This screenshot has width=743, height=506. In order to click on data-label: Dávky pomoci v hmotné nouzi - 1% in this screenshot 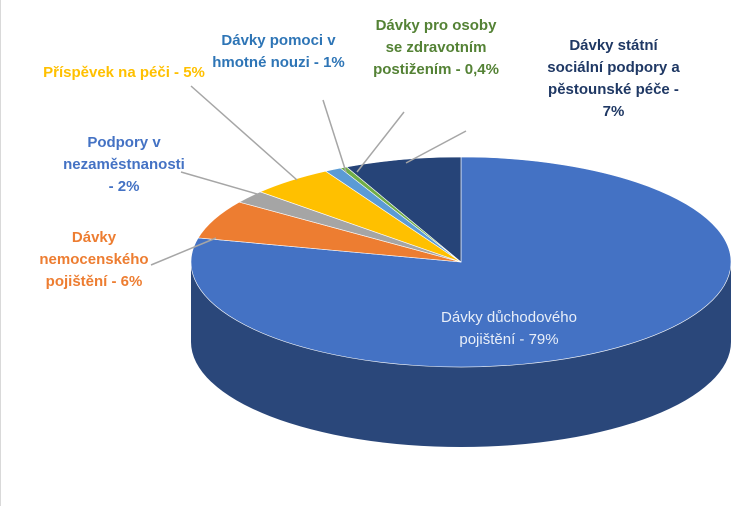, I will do `click(278, 51)`.